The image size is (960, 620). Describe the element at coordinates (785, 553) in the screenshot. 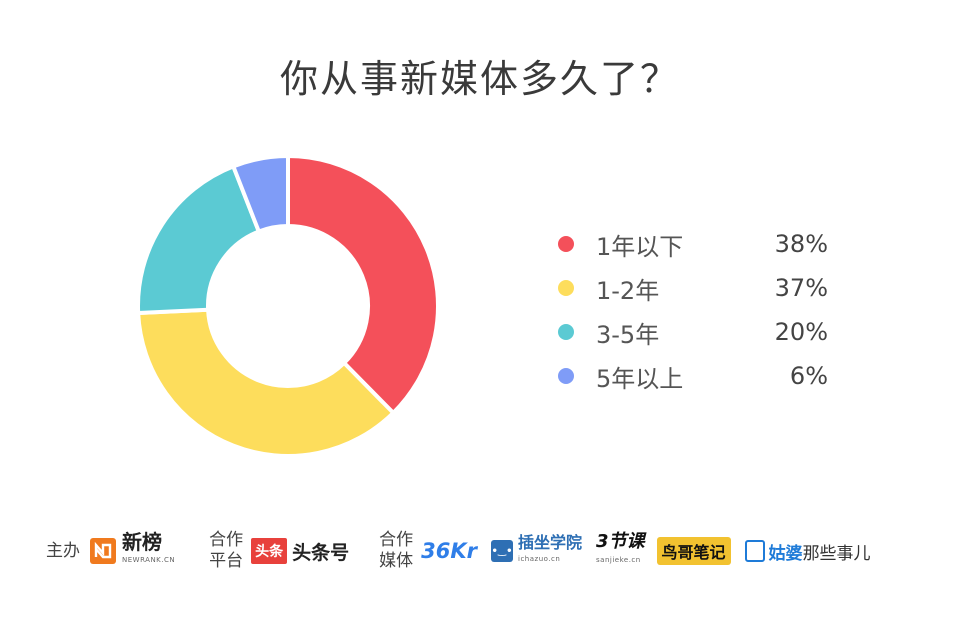

I see `gupo-logo-text: 姑婆` at that location.